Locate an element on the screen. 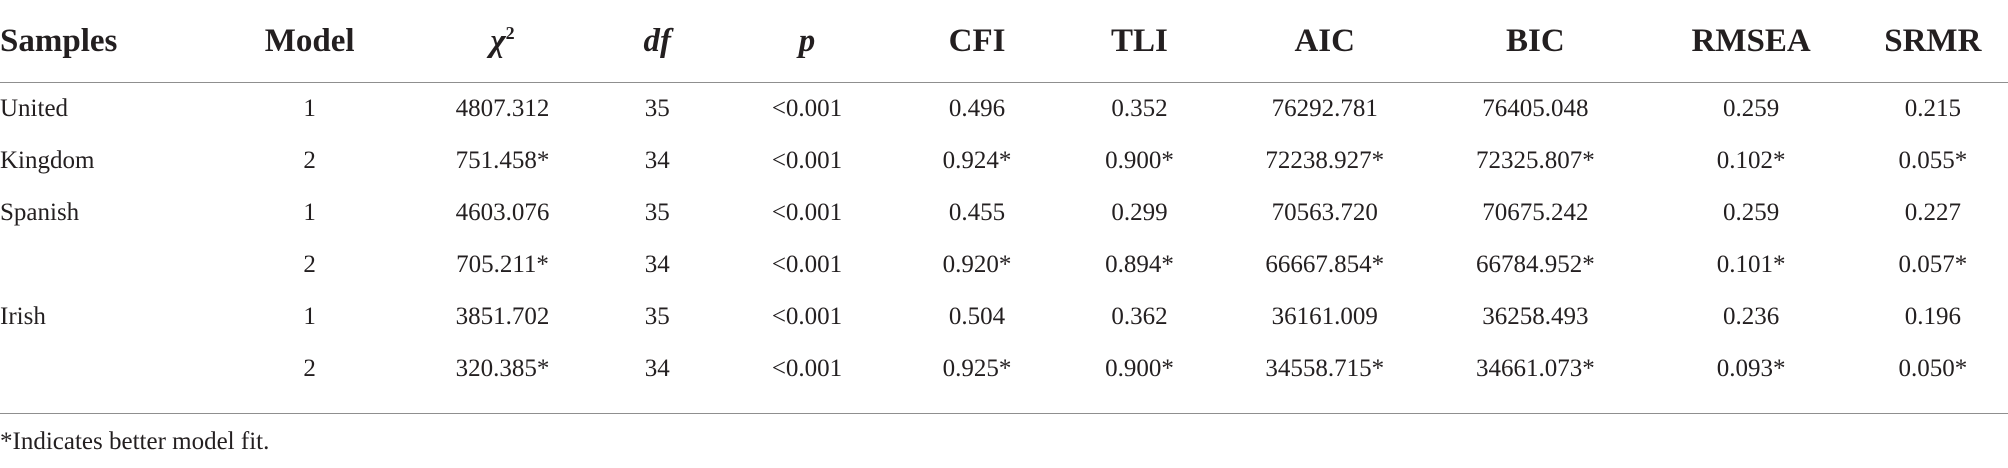 The image size is (2008, 468). cell-tli: 0.362 is located at coordinates (1139, 316).